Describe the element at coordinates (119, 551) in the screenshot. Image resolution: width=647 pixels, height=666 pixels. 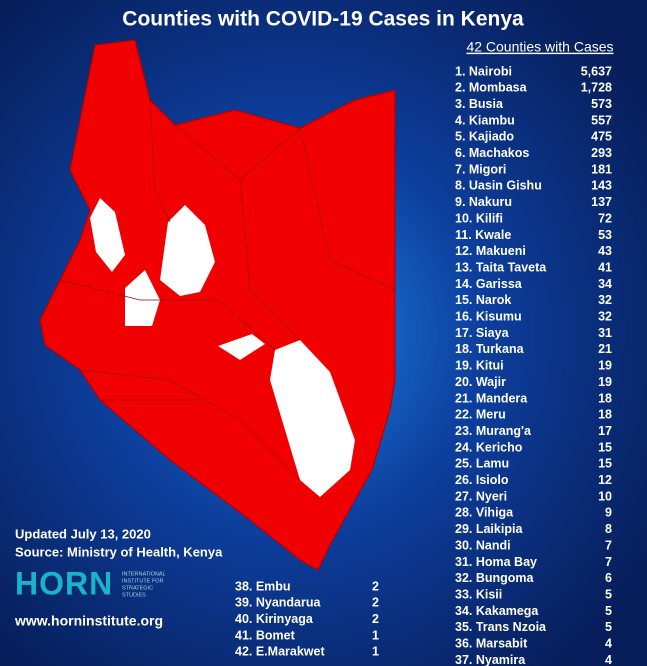
I see `source-note: Source: Ministry of Health, Kenya` at that location.